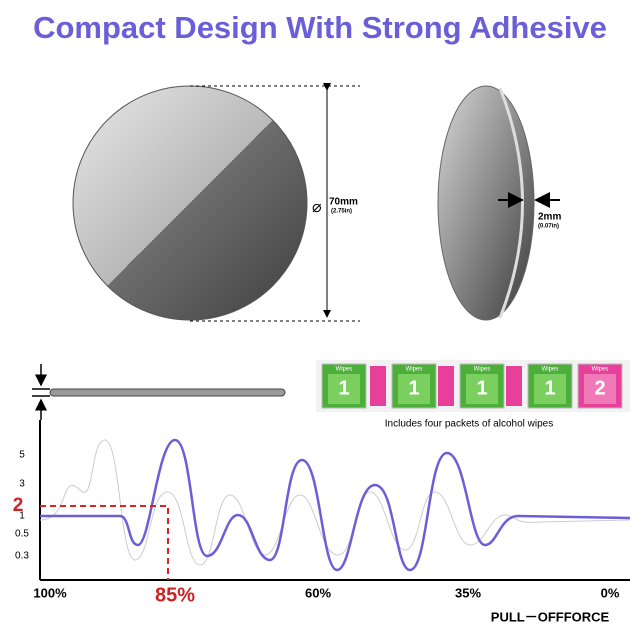 The image size is (640, 640). What do you see at coordinates (469, 424) in the screenshot?
I see `wipes-caption: Includes four packets of alcohol wipes` at bounding box center [469, 424].